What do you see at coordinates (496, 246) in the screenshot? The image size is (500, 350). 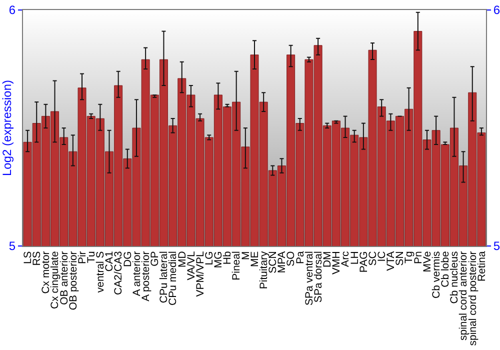 I see `y2-tick-label: 5` at bounding box center [496, 246].